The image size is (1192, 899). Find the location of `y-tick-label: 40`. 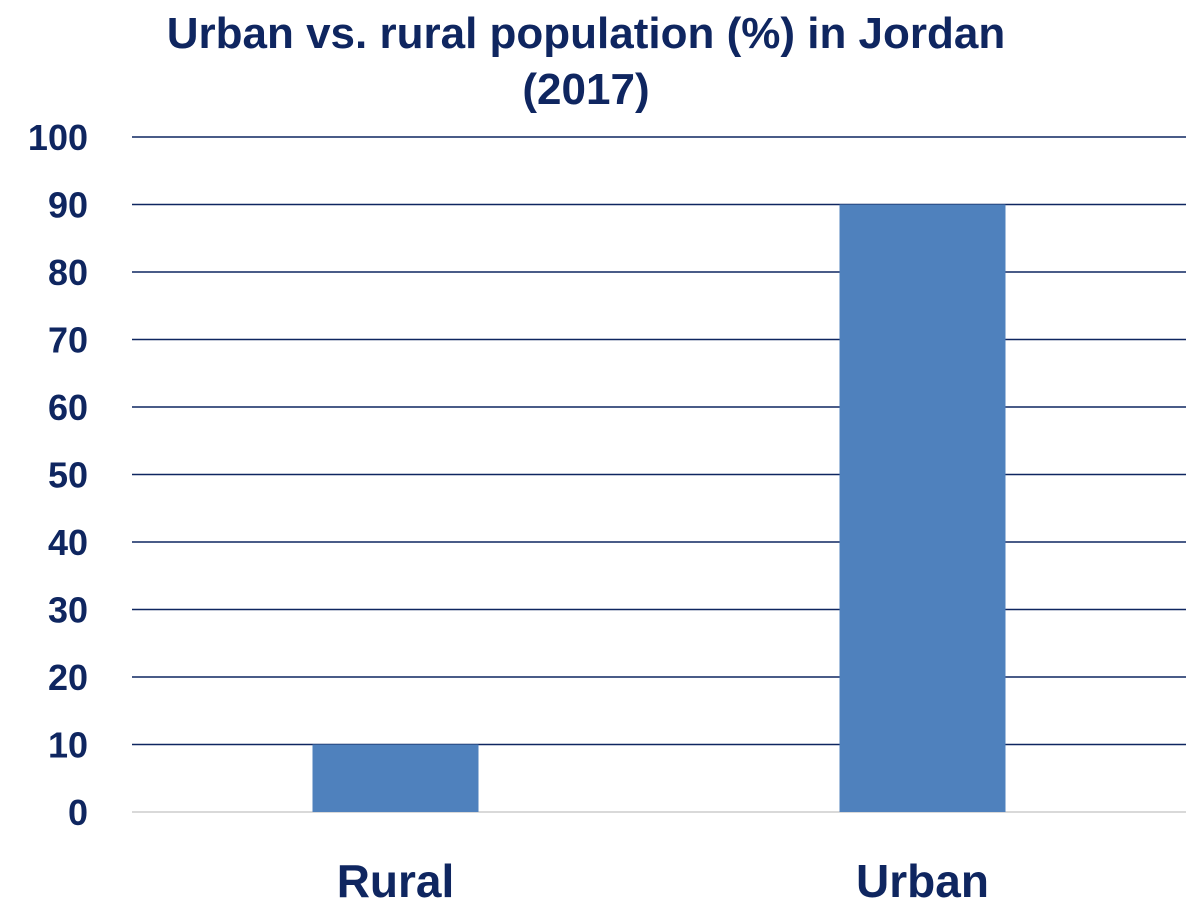

y-tick-label: 40 is located at coordinates (68, 542).